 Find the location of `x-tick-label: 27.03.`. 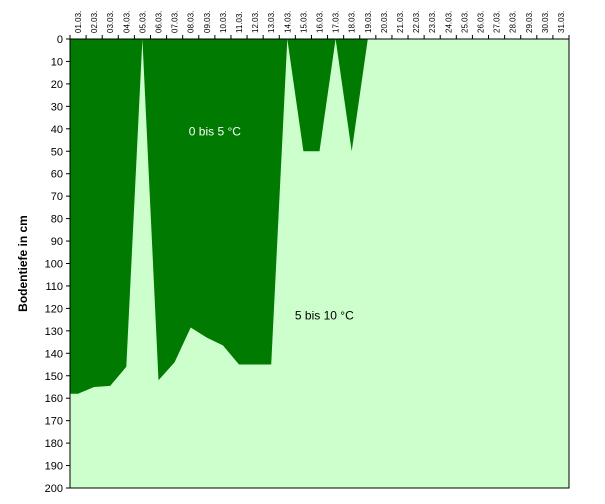

x-tick-label: 27.03. is located at coordinates (497, 22).